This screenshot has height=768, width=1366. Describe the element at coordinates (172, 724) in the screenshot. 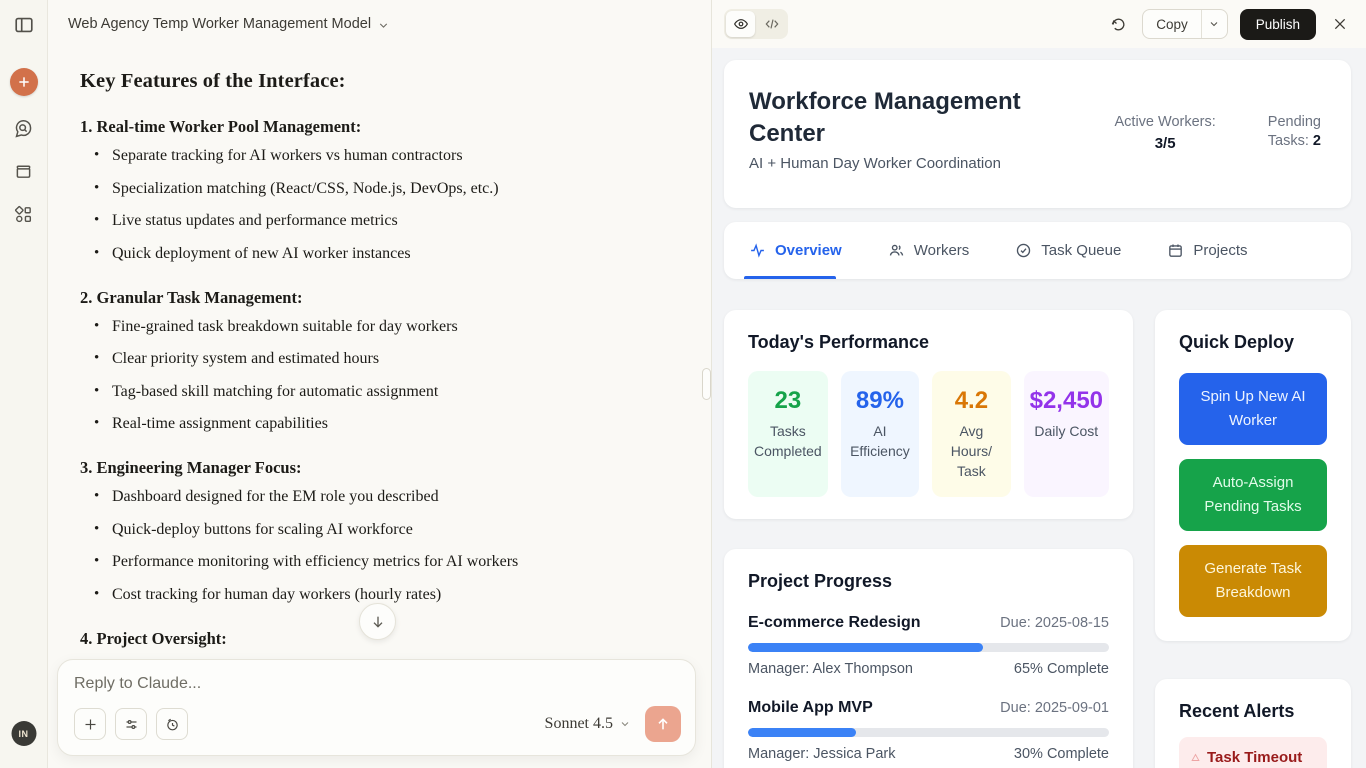

I see `history-clock-button` at that location.